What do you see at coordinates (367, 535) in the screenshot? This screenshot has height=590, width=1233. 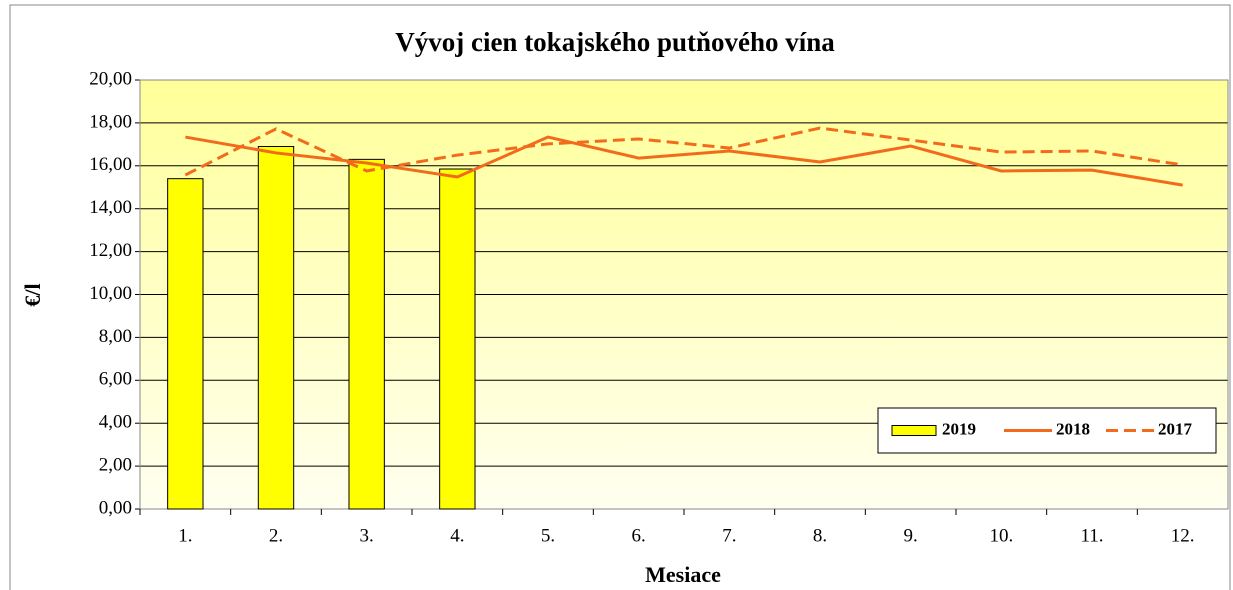 I see `x-tick-label: 3.` at bounding box center [367, 535].